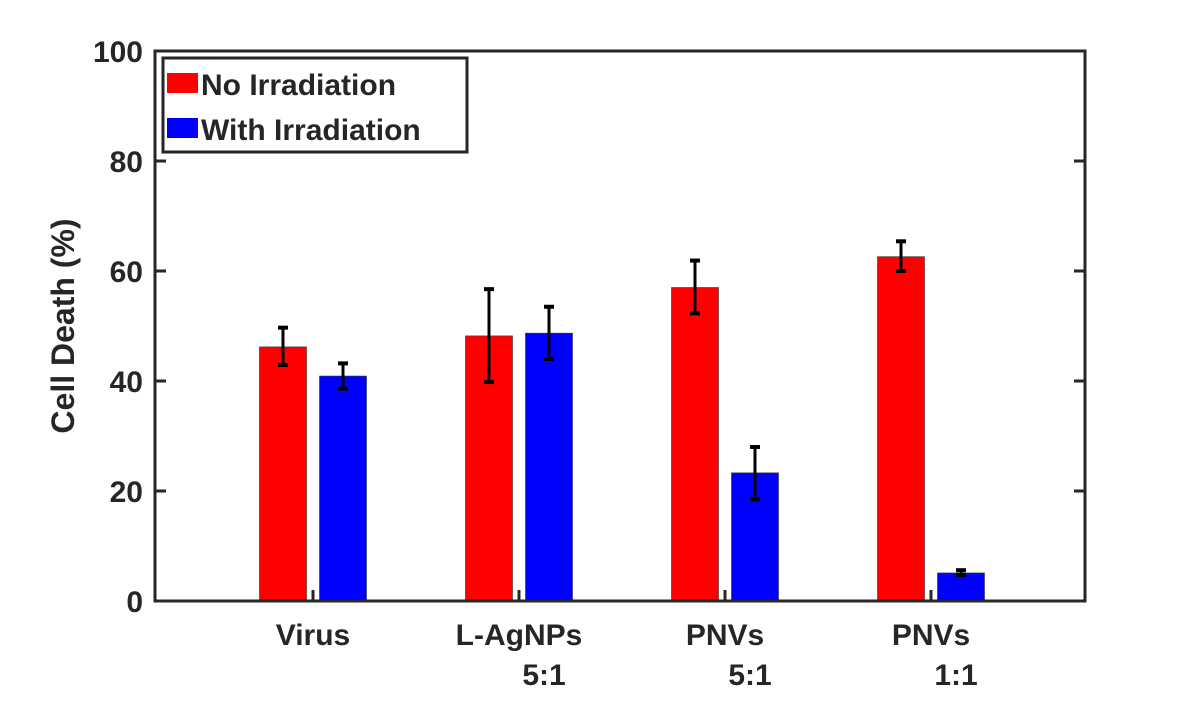  What do you see at coordinates (126, 492) in the screenshot?
I see `y-tick-label: 20` at bounding box center [126, 492].